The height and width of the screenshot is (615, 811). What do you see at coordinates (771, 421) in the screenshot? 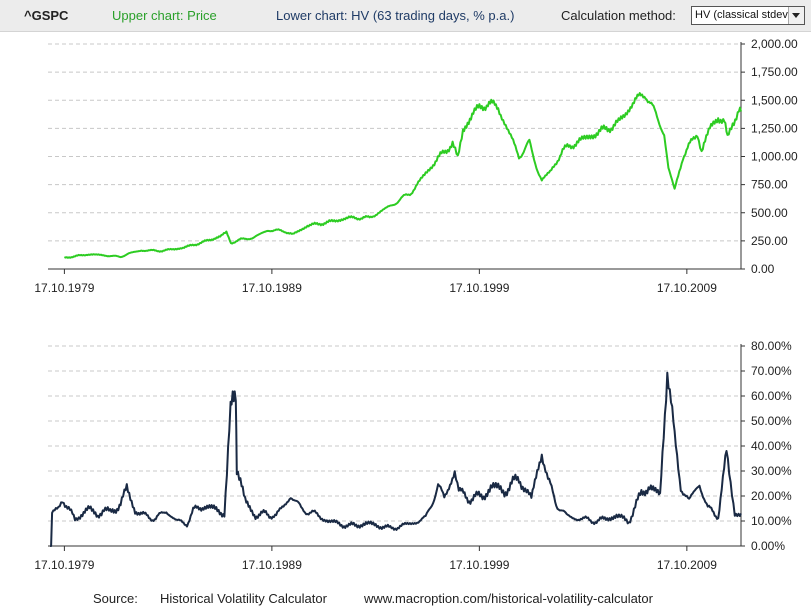
I see `y-tick-label: 50.00%` at bounding box center [771, 421].